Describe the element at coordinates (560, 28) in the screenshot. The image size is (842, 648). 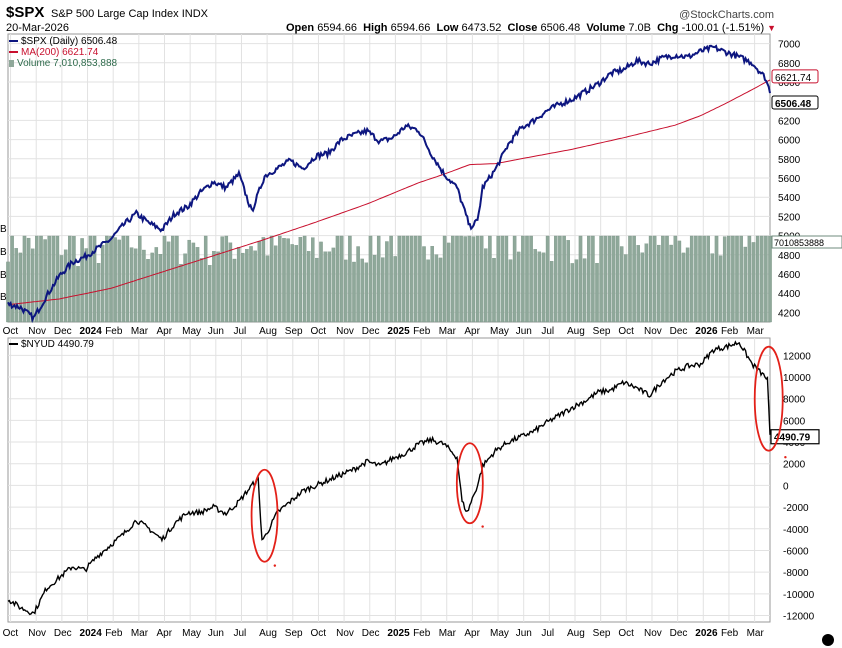
I see `close-value: 6506.48` at that location.